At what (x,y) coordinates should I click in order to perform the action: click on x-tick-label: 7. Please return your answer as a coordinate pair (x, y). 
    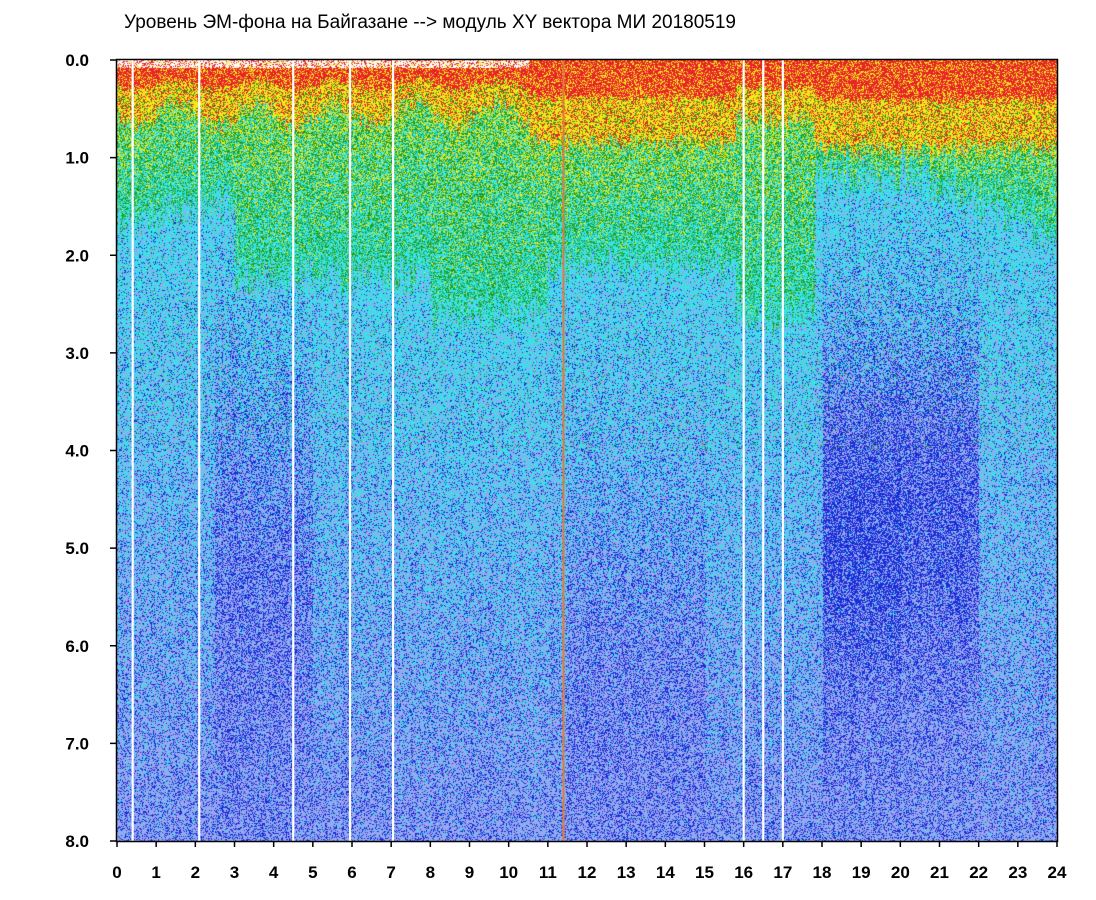
    Looking at the image, I should click on (390, 872).